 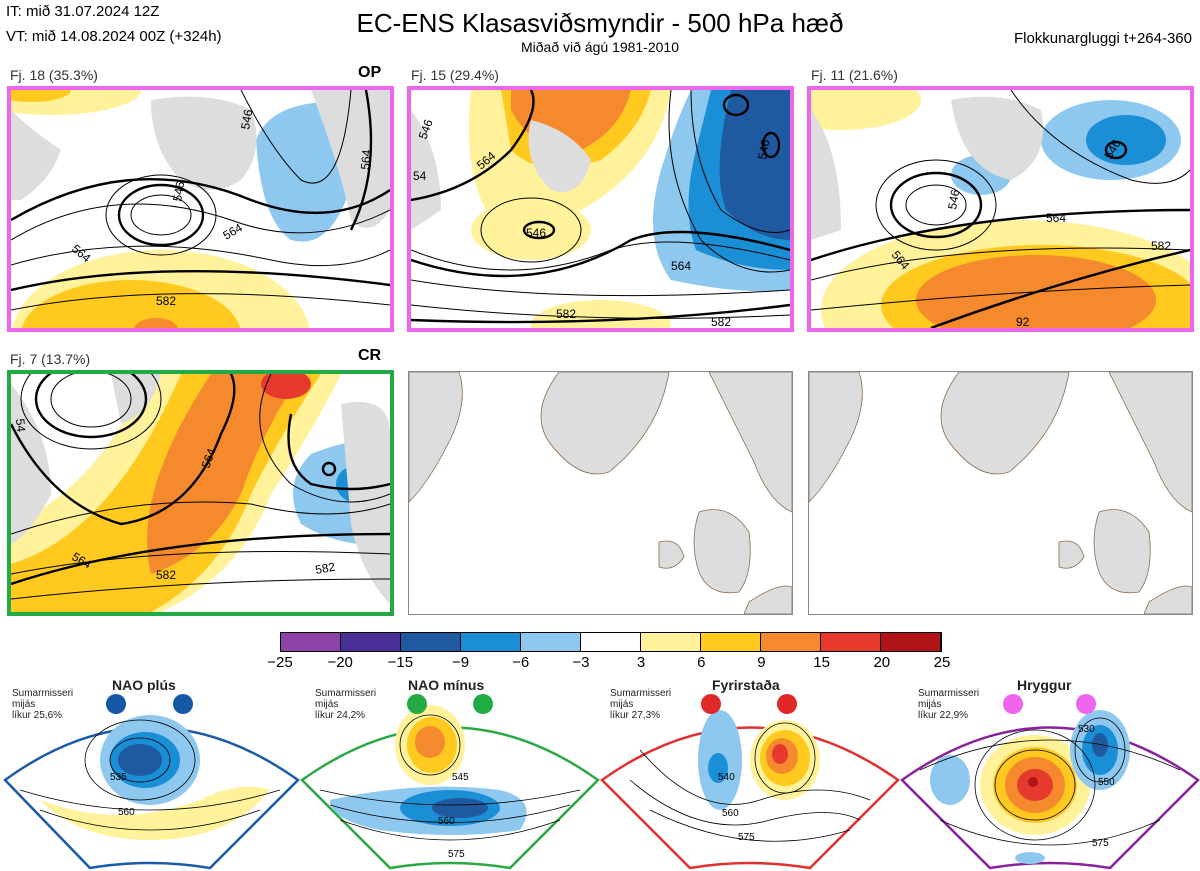 I want to click on regime-contour-label: 550, so click(x=1106, y=782).